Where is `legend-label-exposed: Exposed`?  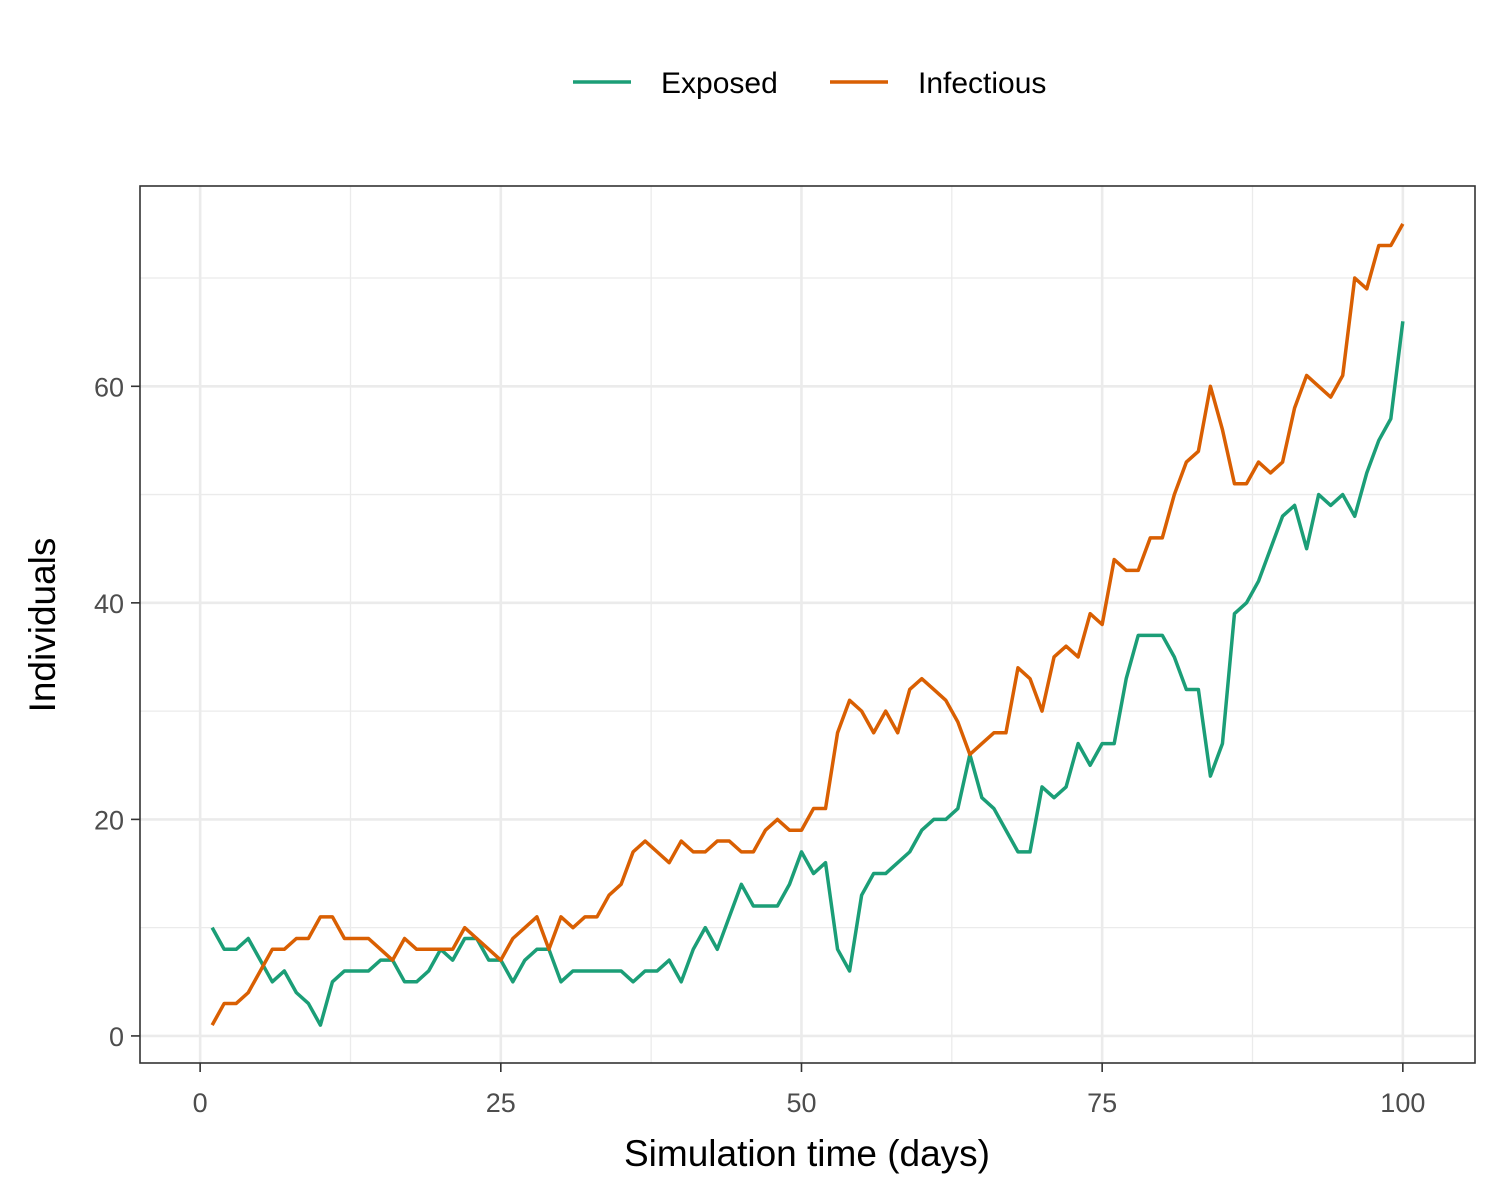 legend-label-exposed: Exposed is located at coordinates (719, 83).